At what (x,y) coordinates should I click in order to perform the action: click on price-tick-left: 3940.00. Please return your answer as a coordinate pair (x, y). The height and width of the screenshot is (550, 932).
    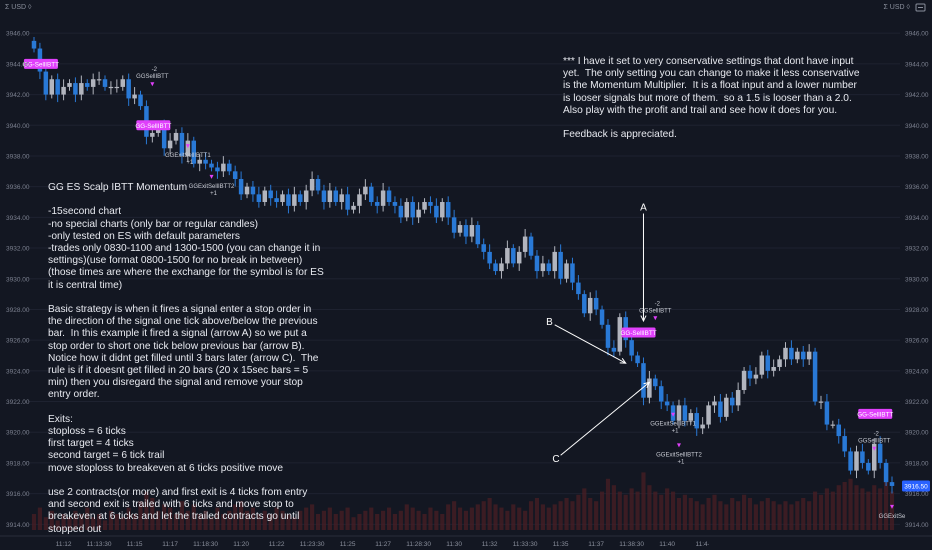
    Looking at the image, I should click on (18, 126).